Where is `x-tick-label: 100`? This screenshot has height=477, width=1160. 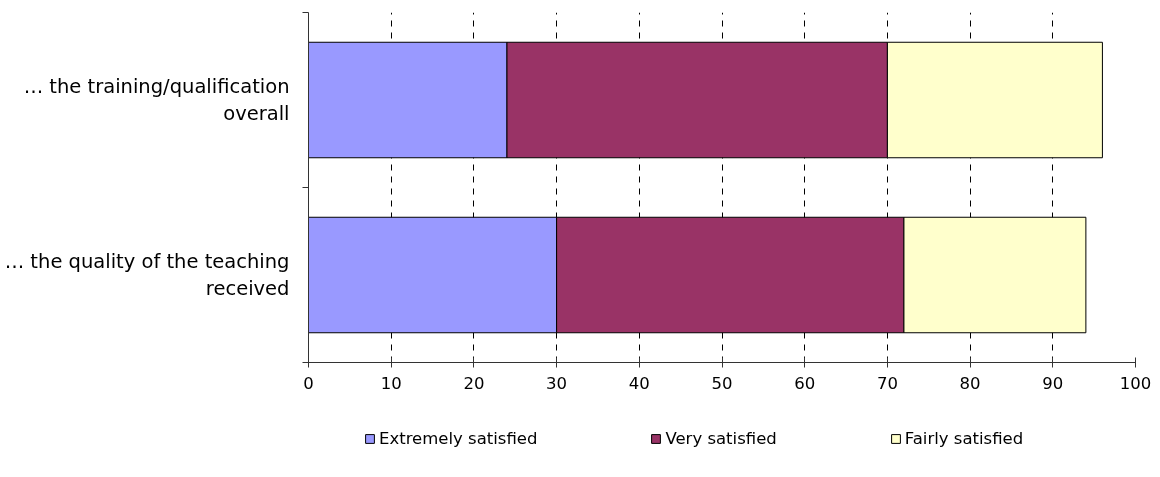 x-tick-label: 100 is located at coordinates (1135, 383).